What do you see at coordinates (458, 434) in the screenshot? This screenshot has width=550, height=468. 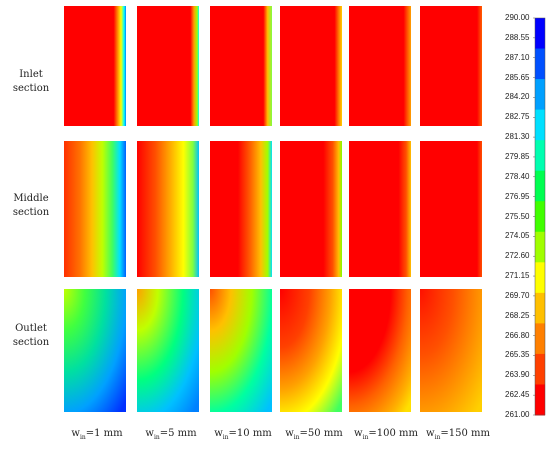 I see `col-label-6: win=150 mm` at bounding box center [458, 434].